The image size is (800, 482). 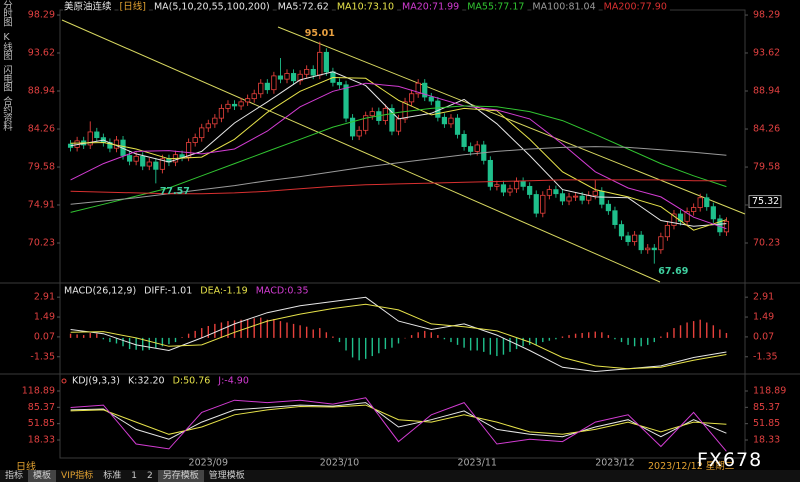 What do you see at coordinates (42, 476) in the screenshot?
I see `toolbar-item: 模板` at bounding box center [42, 476].